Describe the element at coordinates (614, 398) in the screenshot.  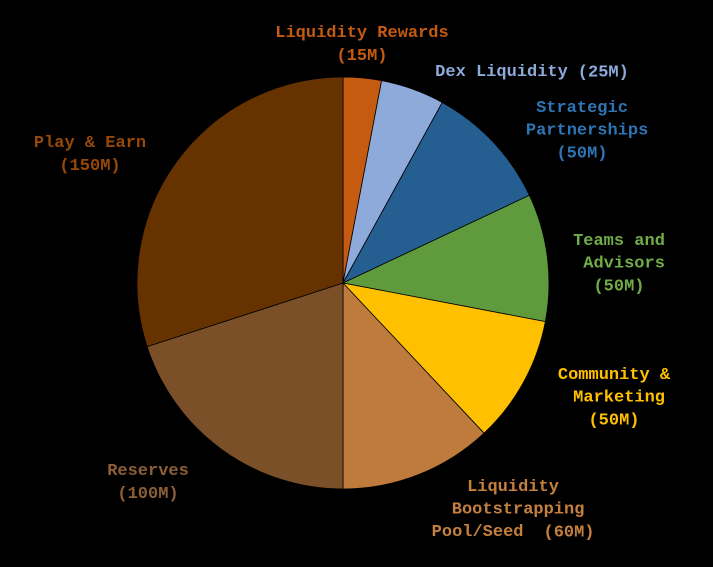
I see `label-line: Marketing` at that location.